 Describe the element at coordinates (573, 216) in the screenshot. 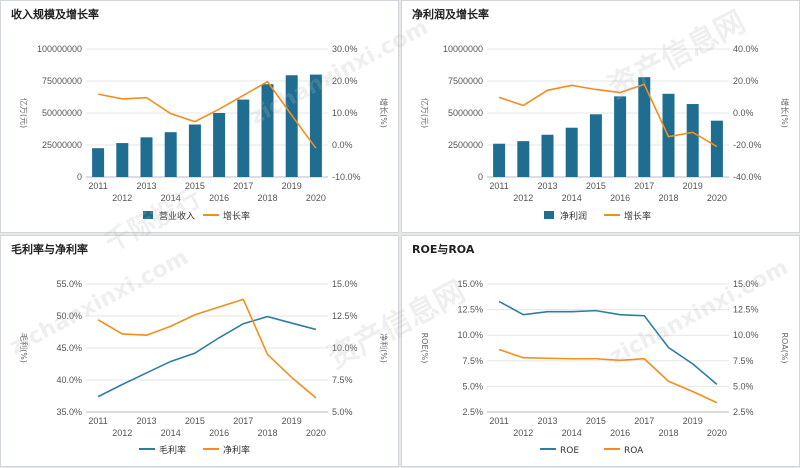

I see `legend-label: 净利润` at that location.